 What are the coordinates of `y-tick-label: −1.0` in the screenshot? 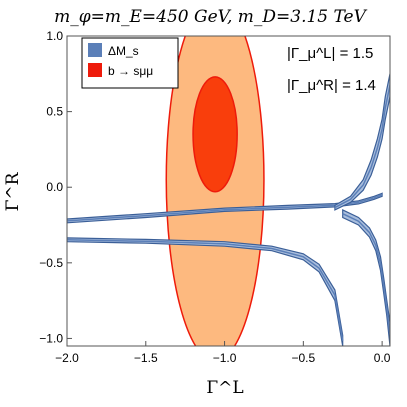 It's located at (51, 338).